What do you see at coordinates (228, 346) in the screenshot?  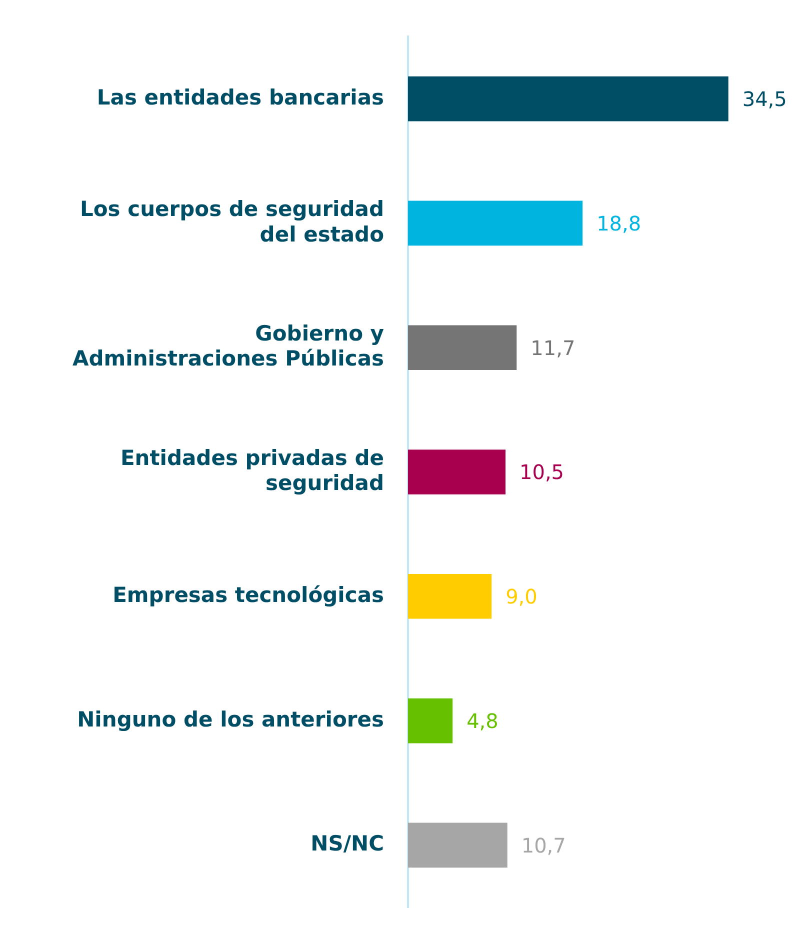 I see `y-tick-label: Gobierno y Administraciones Públicas` at bounding box center [228, 346].